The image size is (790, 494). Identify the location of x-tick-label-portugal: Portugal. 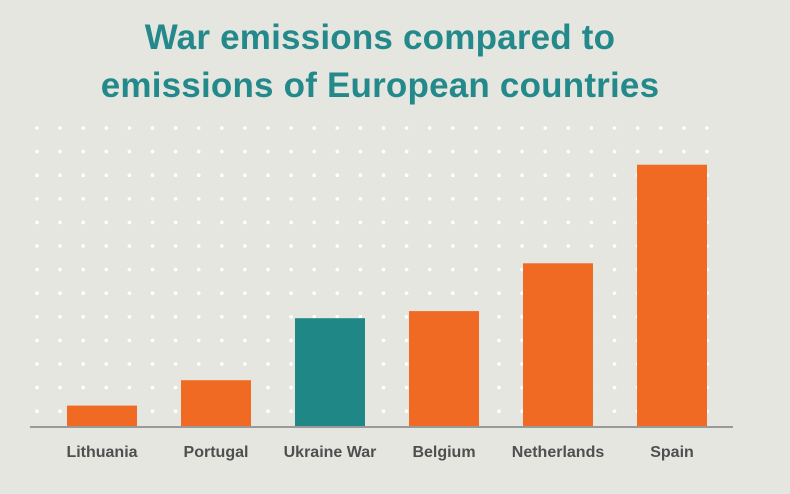
(216, 452).